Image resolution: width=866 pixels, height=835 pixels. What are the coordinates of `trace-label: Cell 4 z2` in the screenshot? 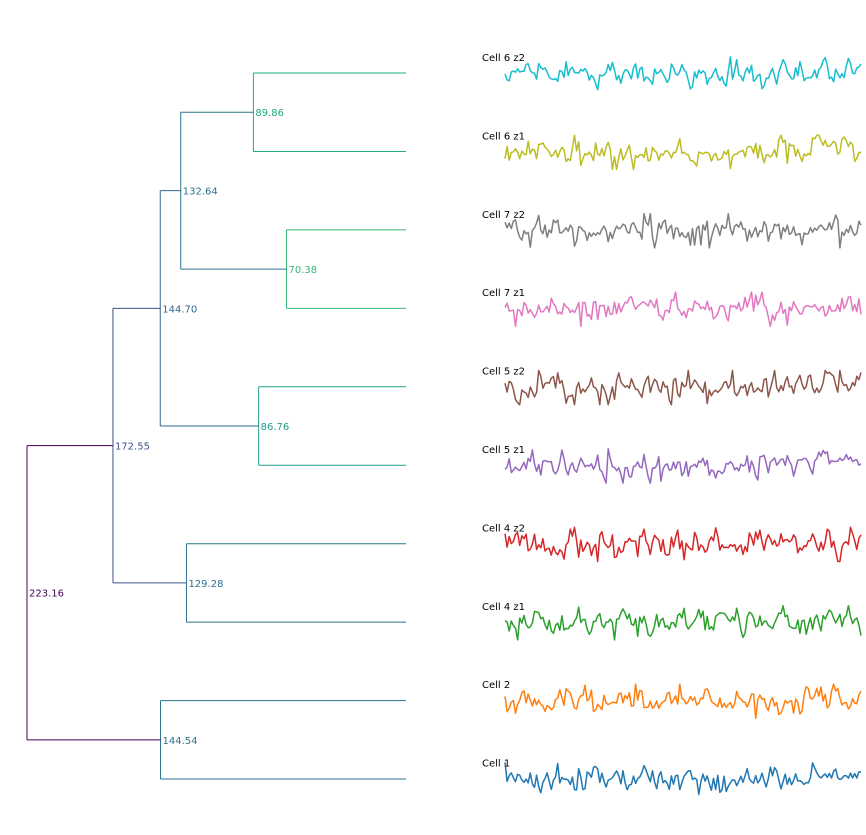 It's located at (503, 528).